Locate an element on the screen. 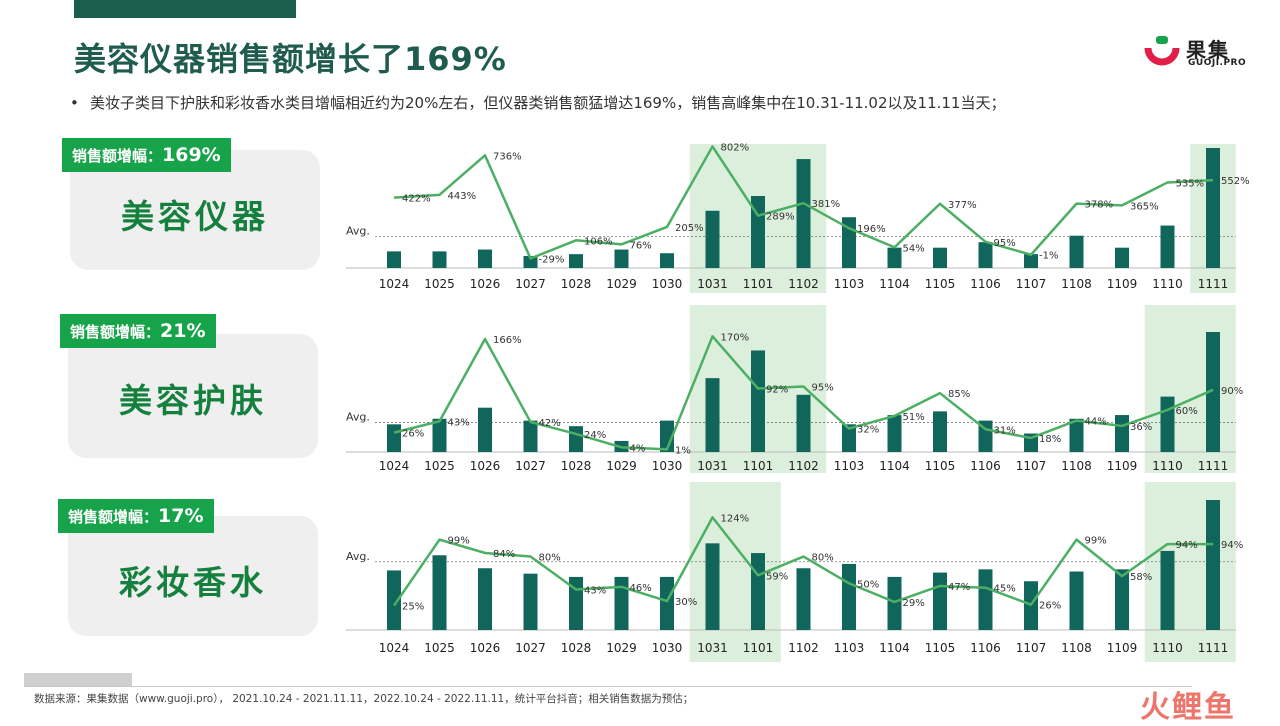  top-accent-bar is located at coordinates (185, 9).